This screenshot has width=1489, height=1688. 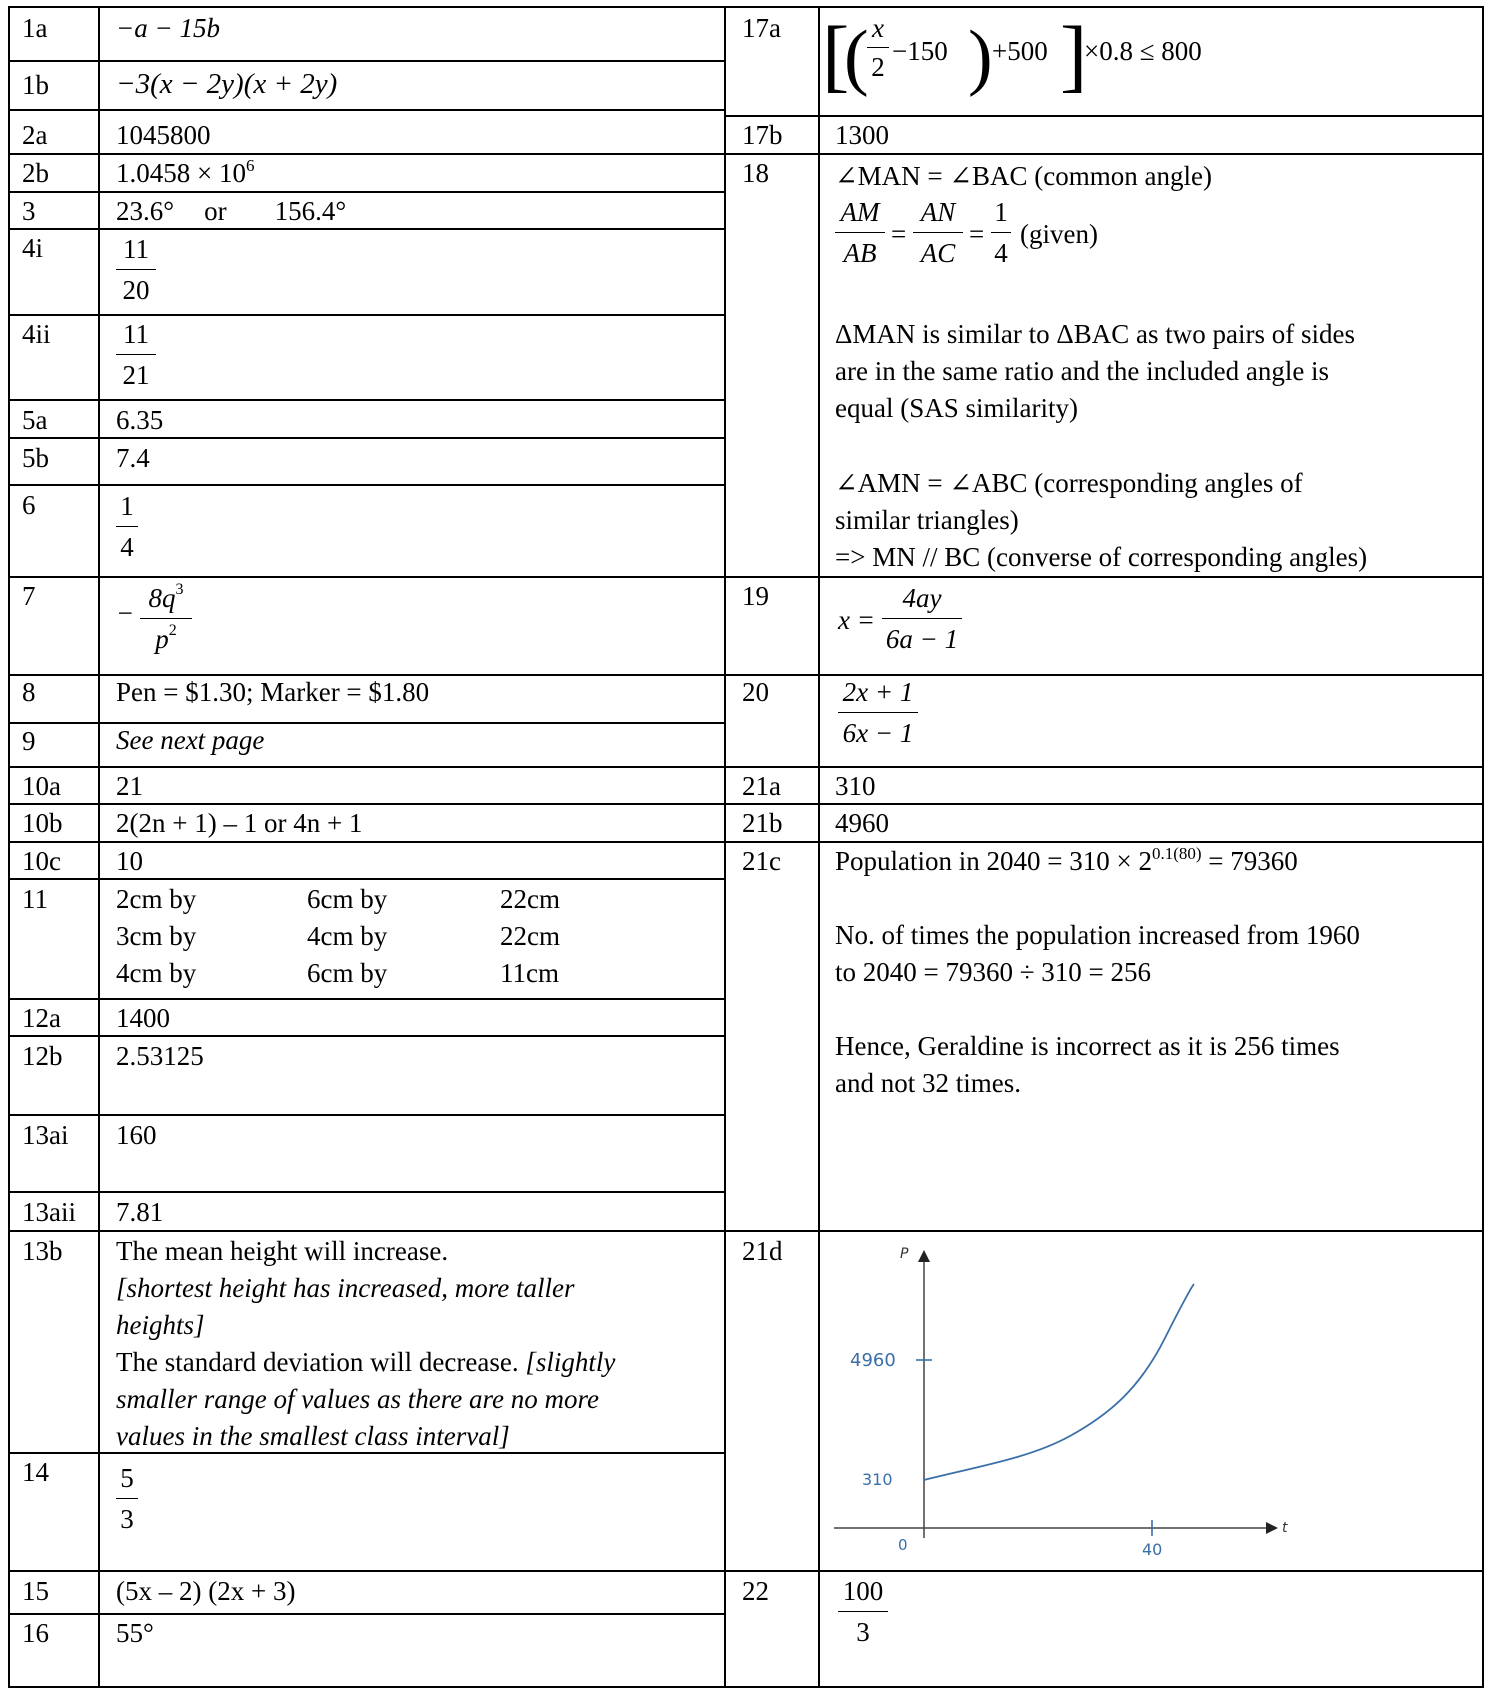 What do you see at coordinates (42, 1056) in the screenshot?
I see `question-number: 12b` at bounding box center [42, 1056].